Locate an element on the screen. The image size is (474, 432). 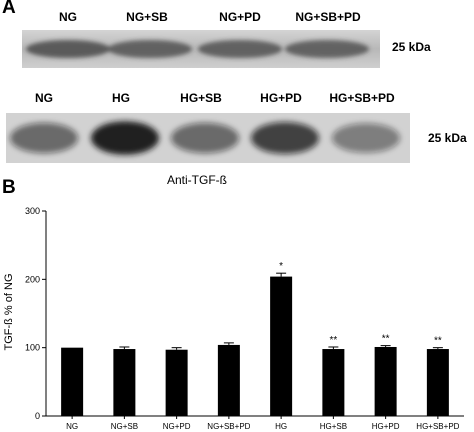
panel-b-letter: B is located at coordinates (9, 187).